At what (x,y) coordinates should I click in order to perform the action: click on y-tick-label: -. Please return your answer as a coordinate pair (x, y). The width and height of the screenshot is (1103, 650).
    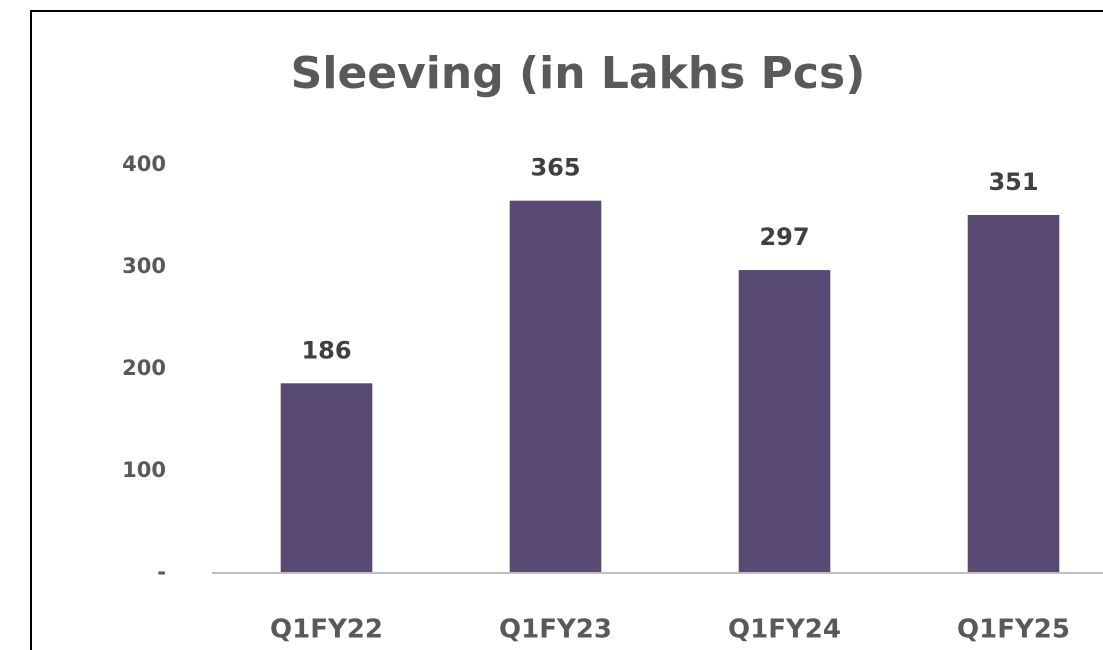
    Looking at the image, I should click on (161, 572).